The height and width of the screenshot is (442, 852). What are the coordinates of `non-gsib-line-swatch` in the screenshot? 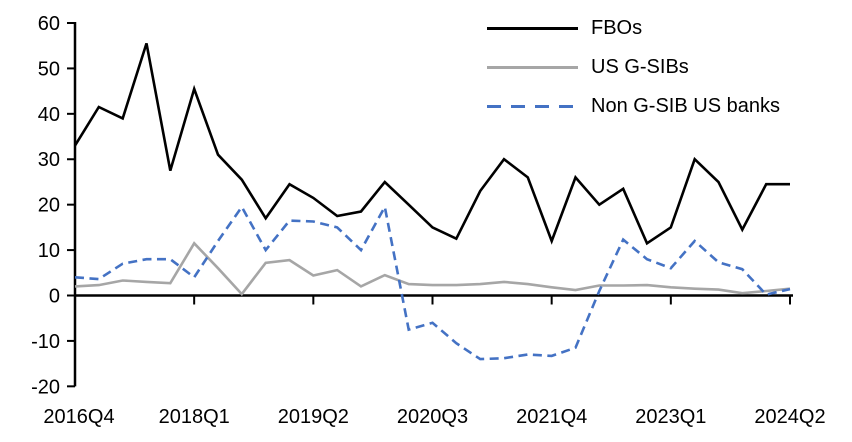 It's located at (532, 106).